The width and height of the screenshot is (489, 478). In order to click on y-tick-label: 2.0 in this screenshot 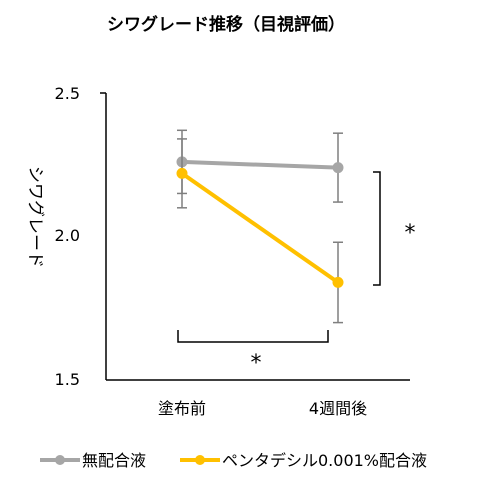, I will do `click(67, 235)`.